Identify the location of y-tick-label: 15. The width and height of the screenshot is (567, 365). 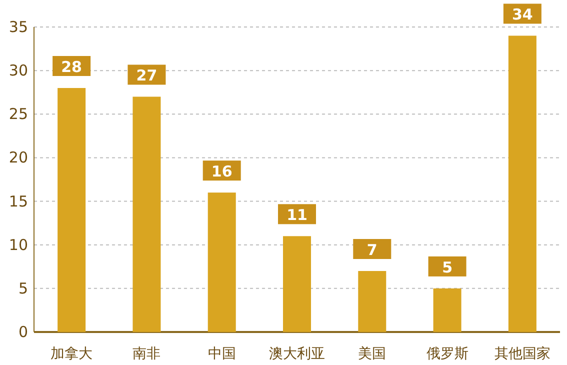
(18, 201).